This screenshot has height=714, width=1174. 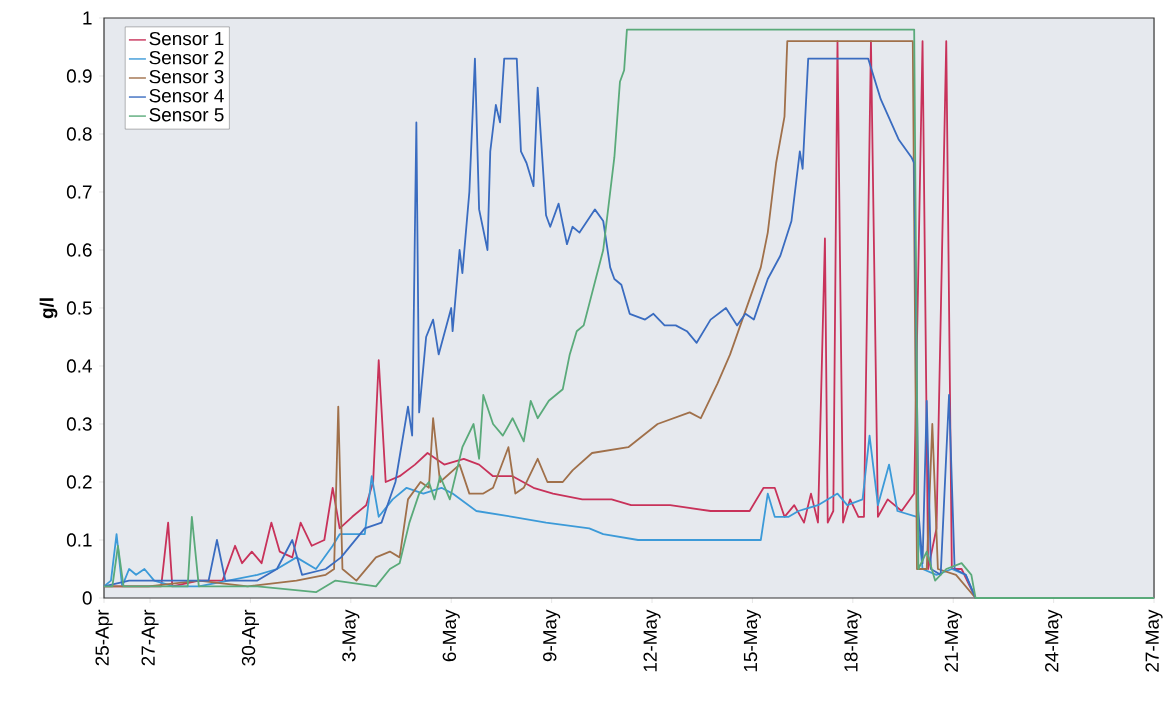 I want to click on y-tick-label: 0.8, so click(x=79, y=134).